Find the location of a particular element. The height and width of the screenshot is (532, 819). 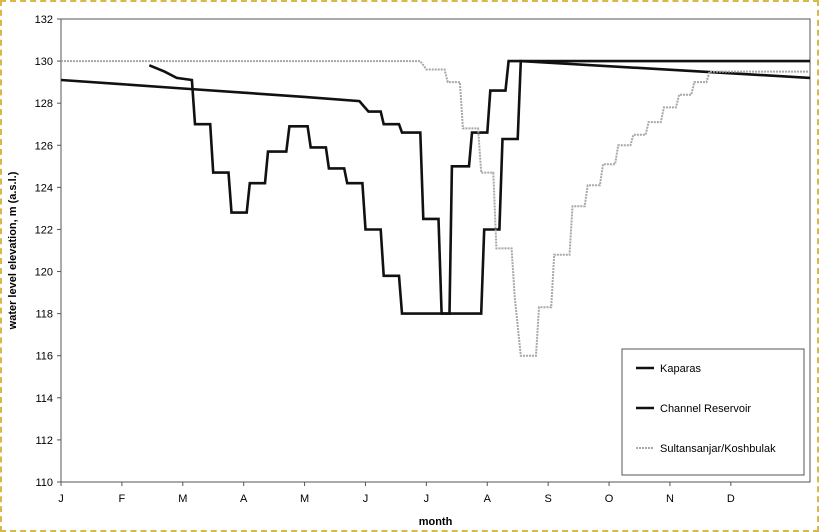

y-tick-label: 110 is located at coordinates (44, 483).